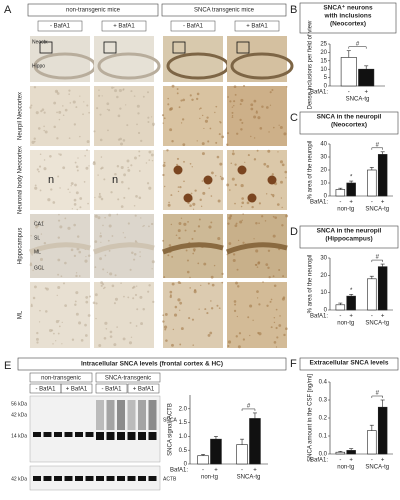  Describe the element at coordinates (378, 145) in the screenshot. I see `significance: #` at that location.